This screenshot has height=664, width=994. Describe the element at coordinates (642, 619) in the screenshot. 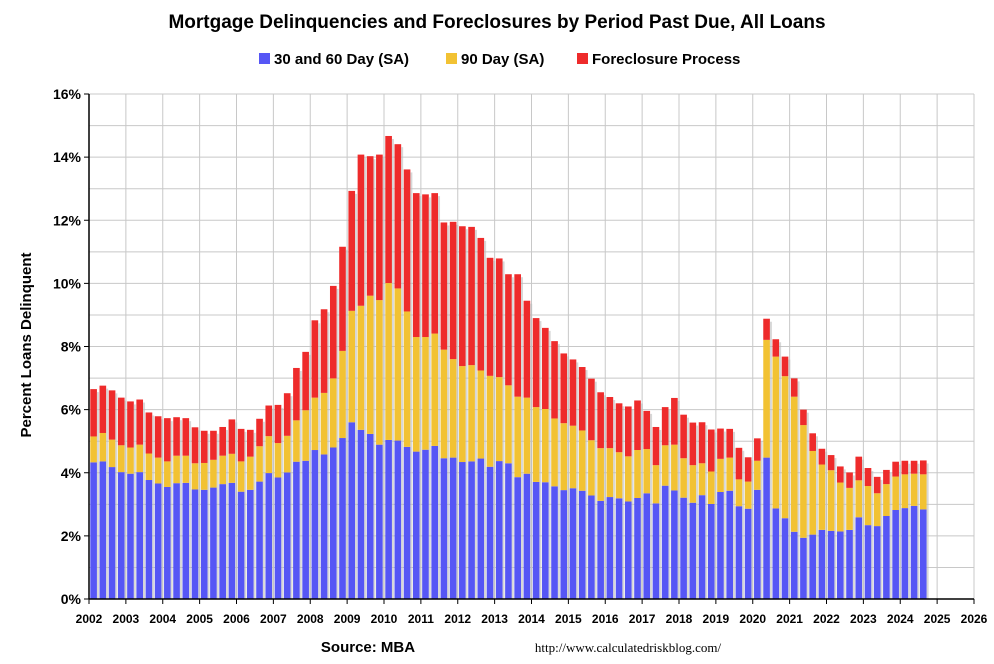

I see `x-tick-label: 2017` at that location.